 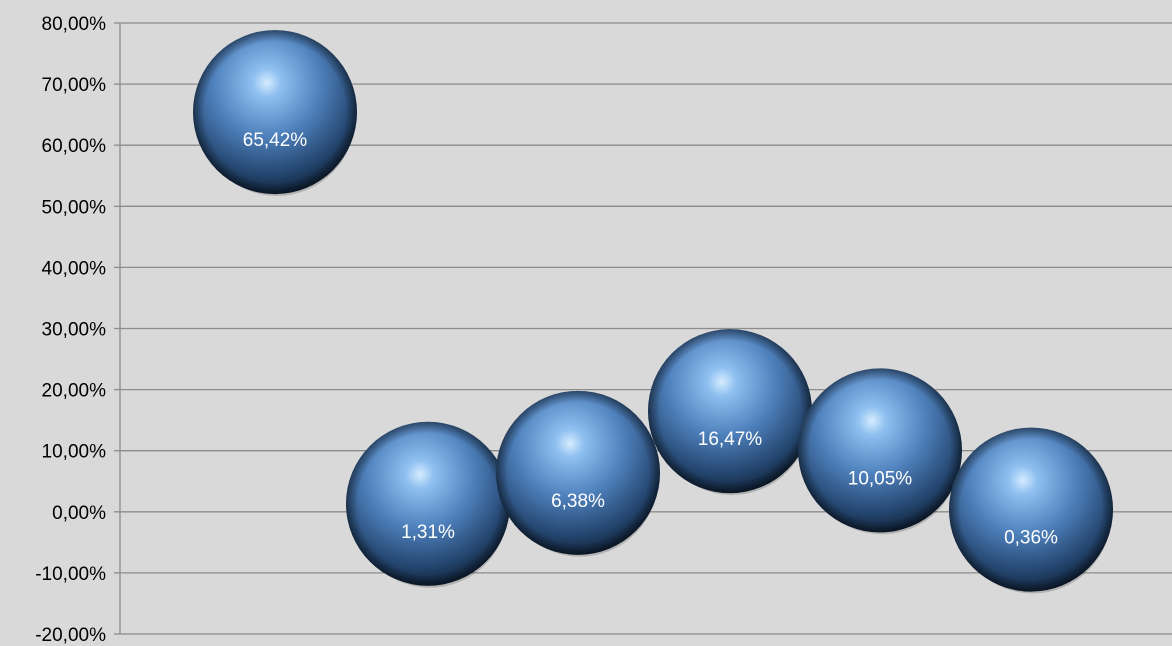 I want to click on data-label: 0,36%, so click(x=1031, y=538).